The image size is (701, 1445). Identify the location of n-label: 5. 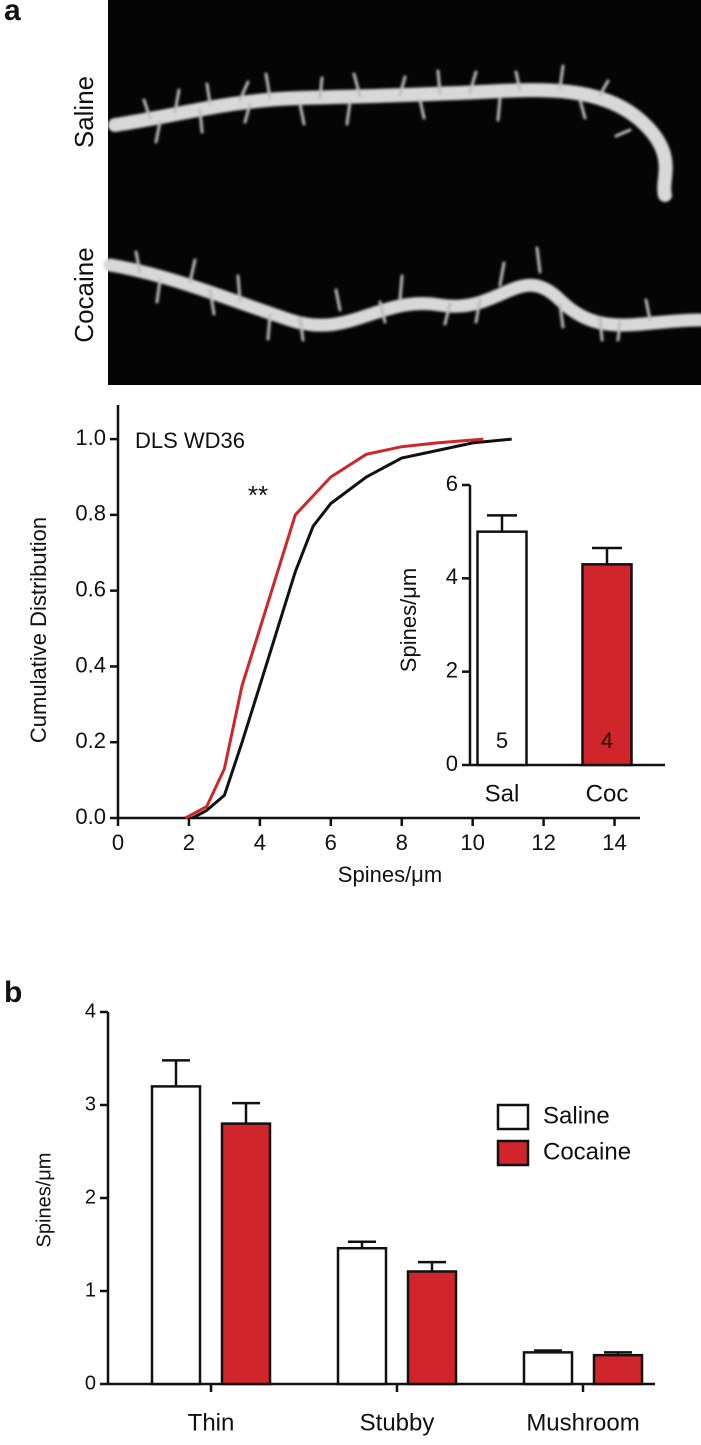
(502, 740).